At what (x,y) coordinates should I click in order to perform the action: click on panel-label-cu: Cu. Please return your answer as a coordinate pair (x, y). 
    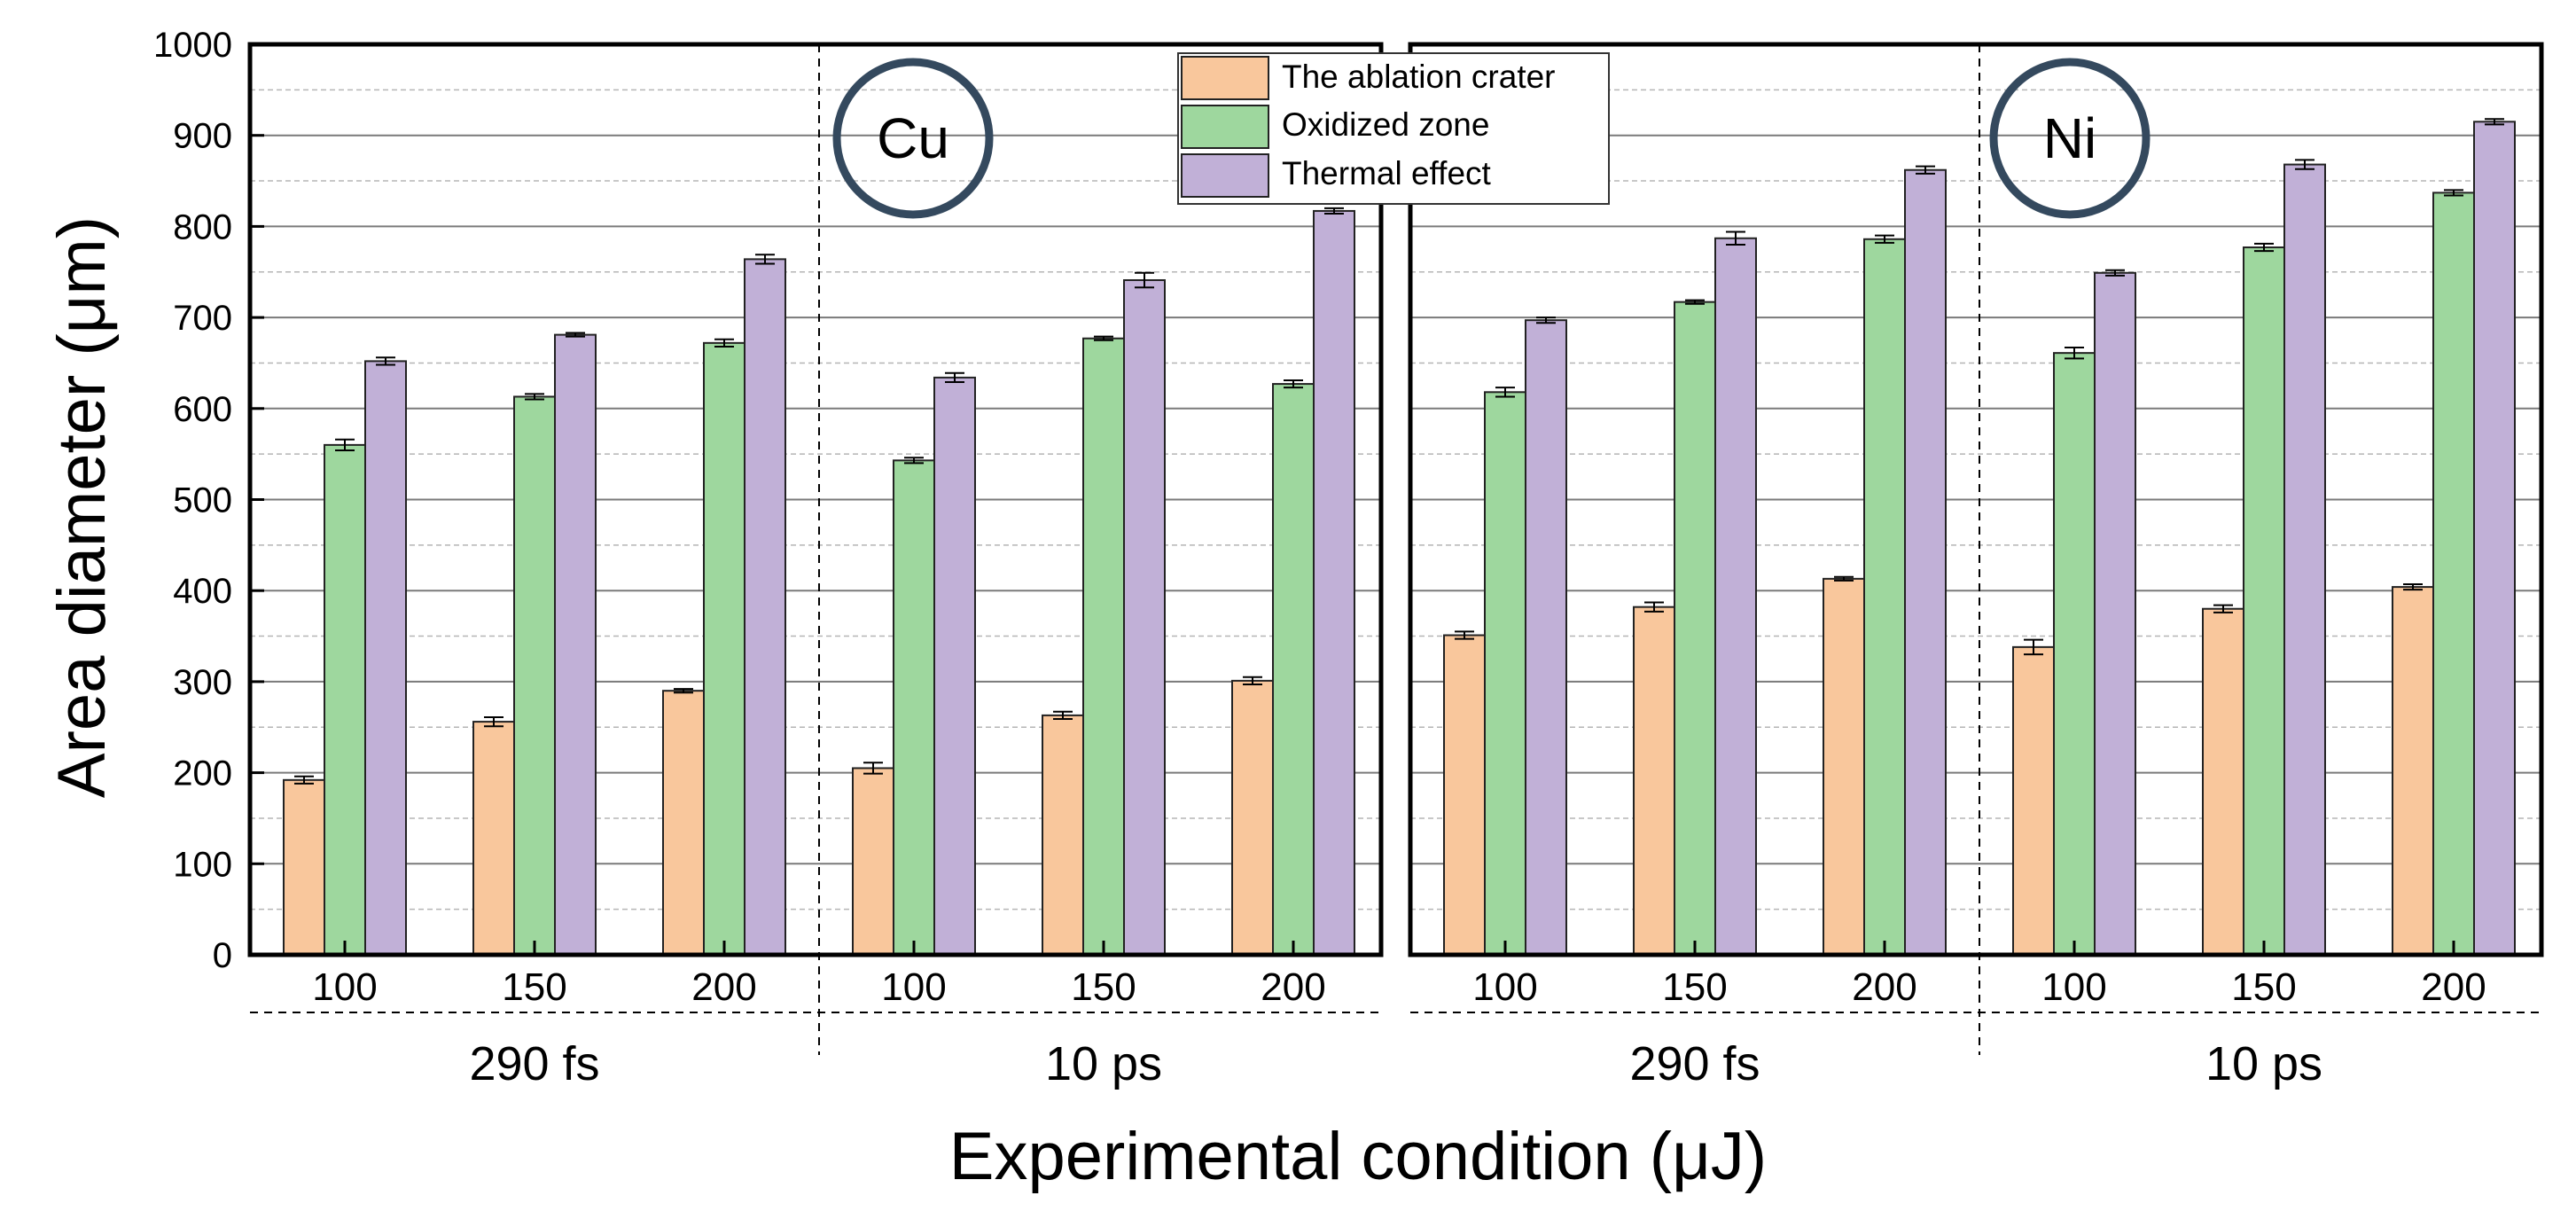
    Looking at the image, I should click on (913, 138).